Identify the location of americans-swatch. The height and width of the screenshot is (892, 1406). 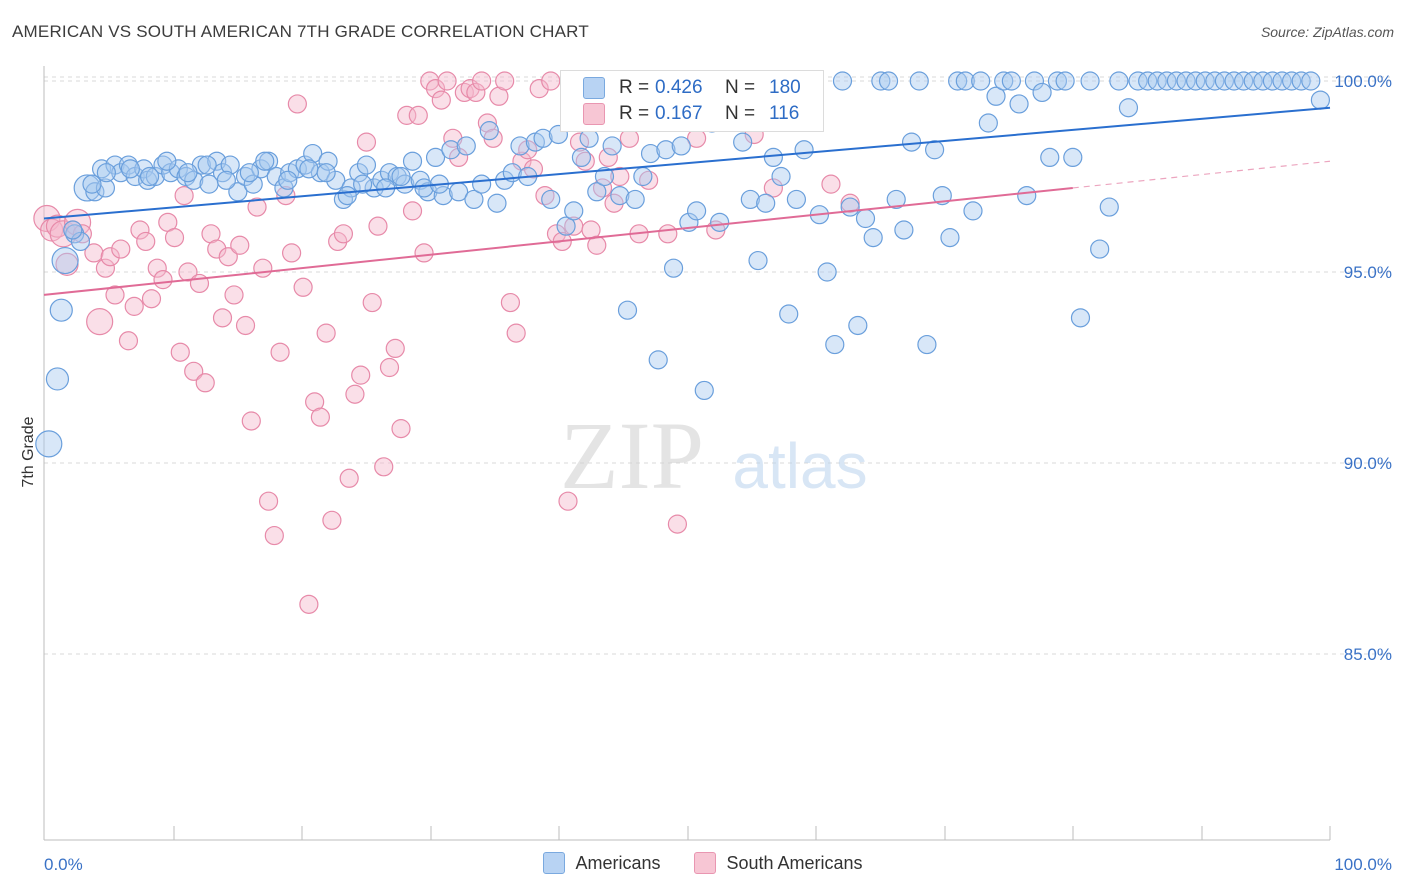
(594, 88).